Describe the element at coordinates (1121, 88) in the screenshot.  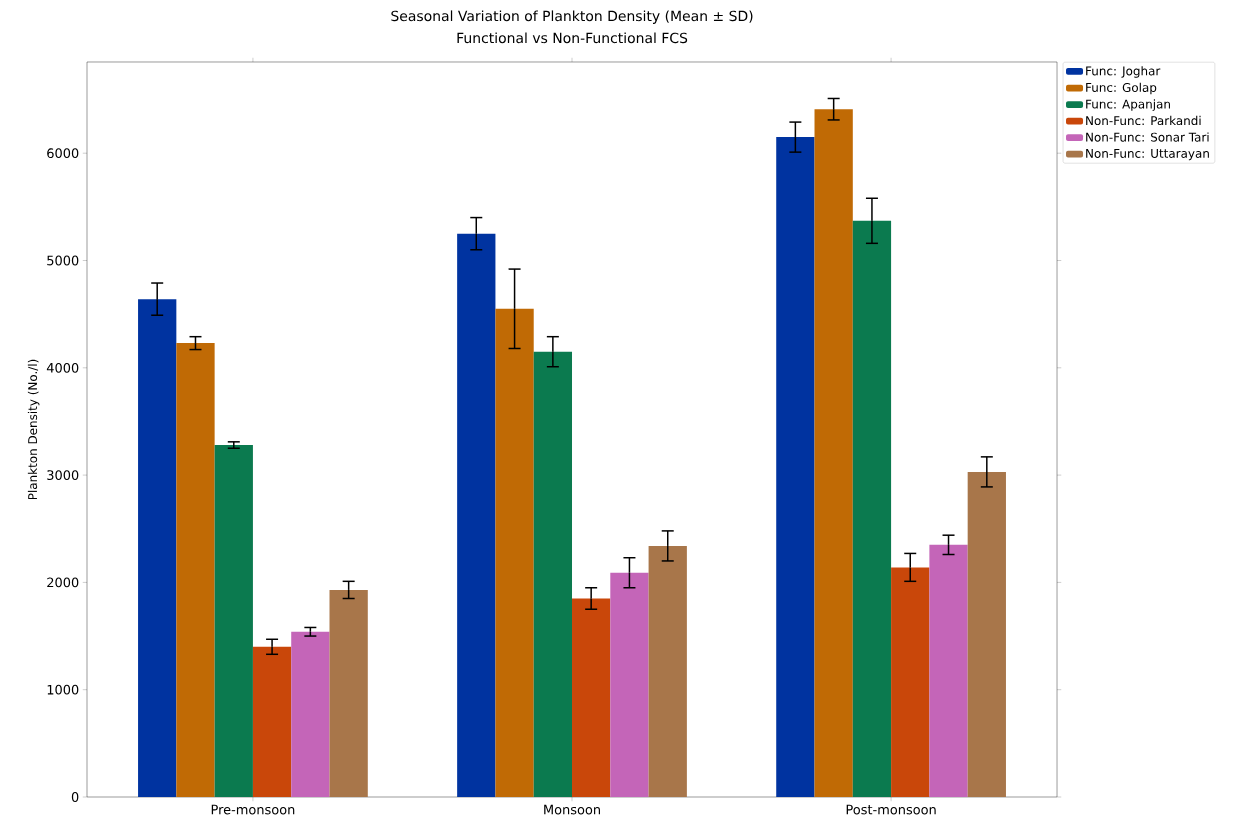
I see `legend-label: Func: Golap` at that location.